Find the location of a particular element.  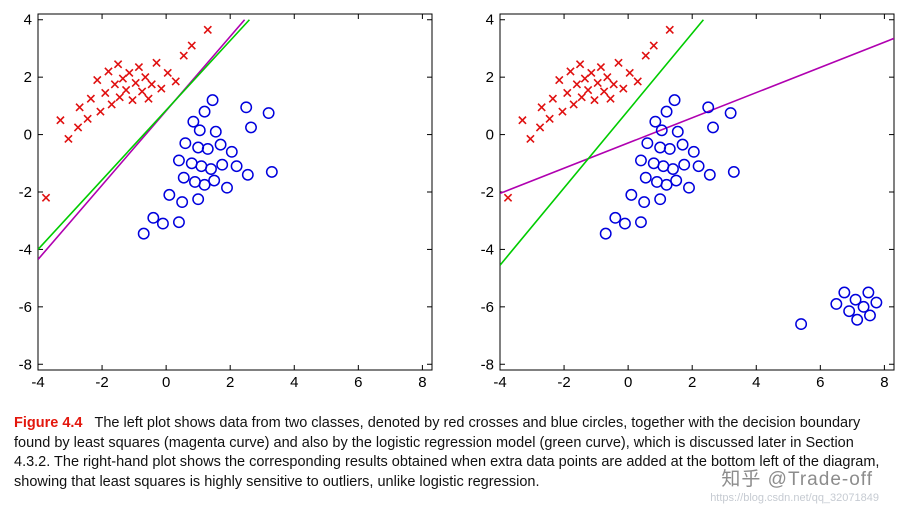

x-tick-label: 0 is located at coordinates (628, 382).